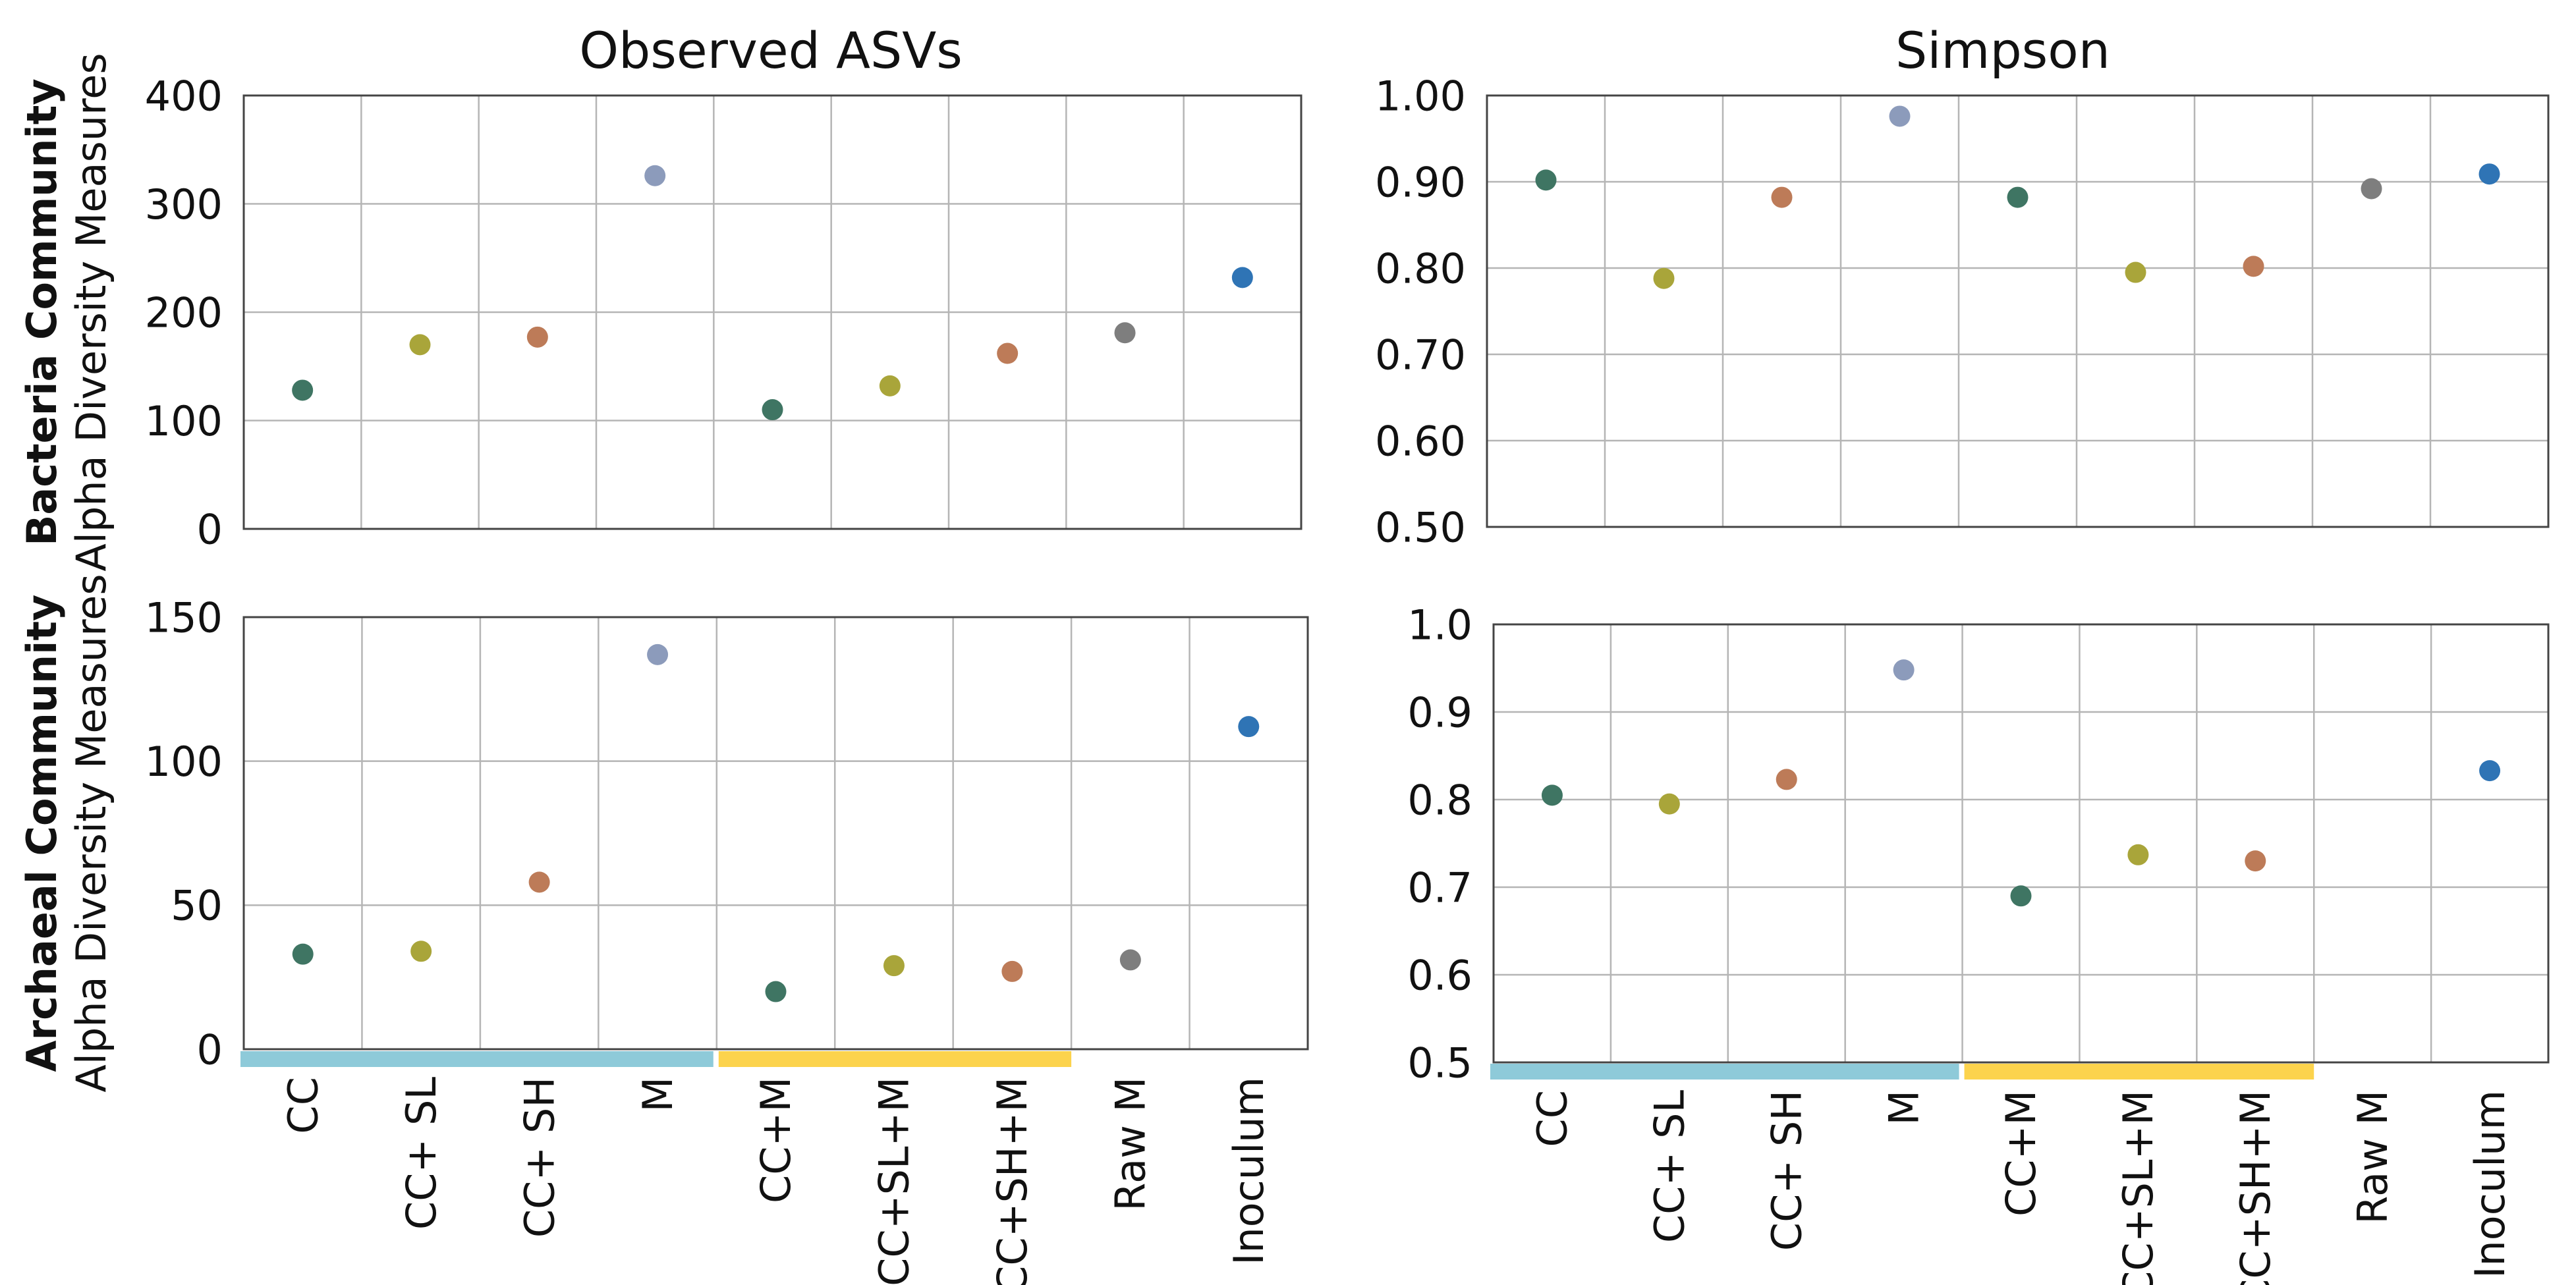 This screenshot has width=2576, height=1285. I want to click on y-tick-label: 1.00, so click(1420, 96).